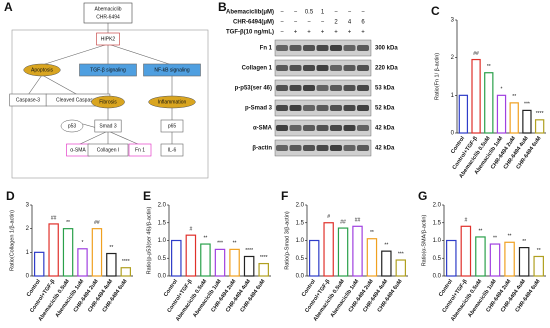  I want to click on node-label: TGF-β signaling, so click(108, 70).